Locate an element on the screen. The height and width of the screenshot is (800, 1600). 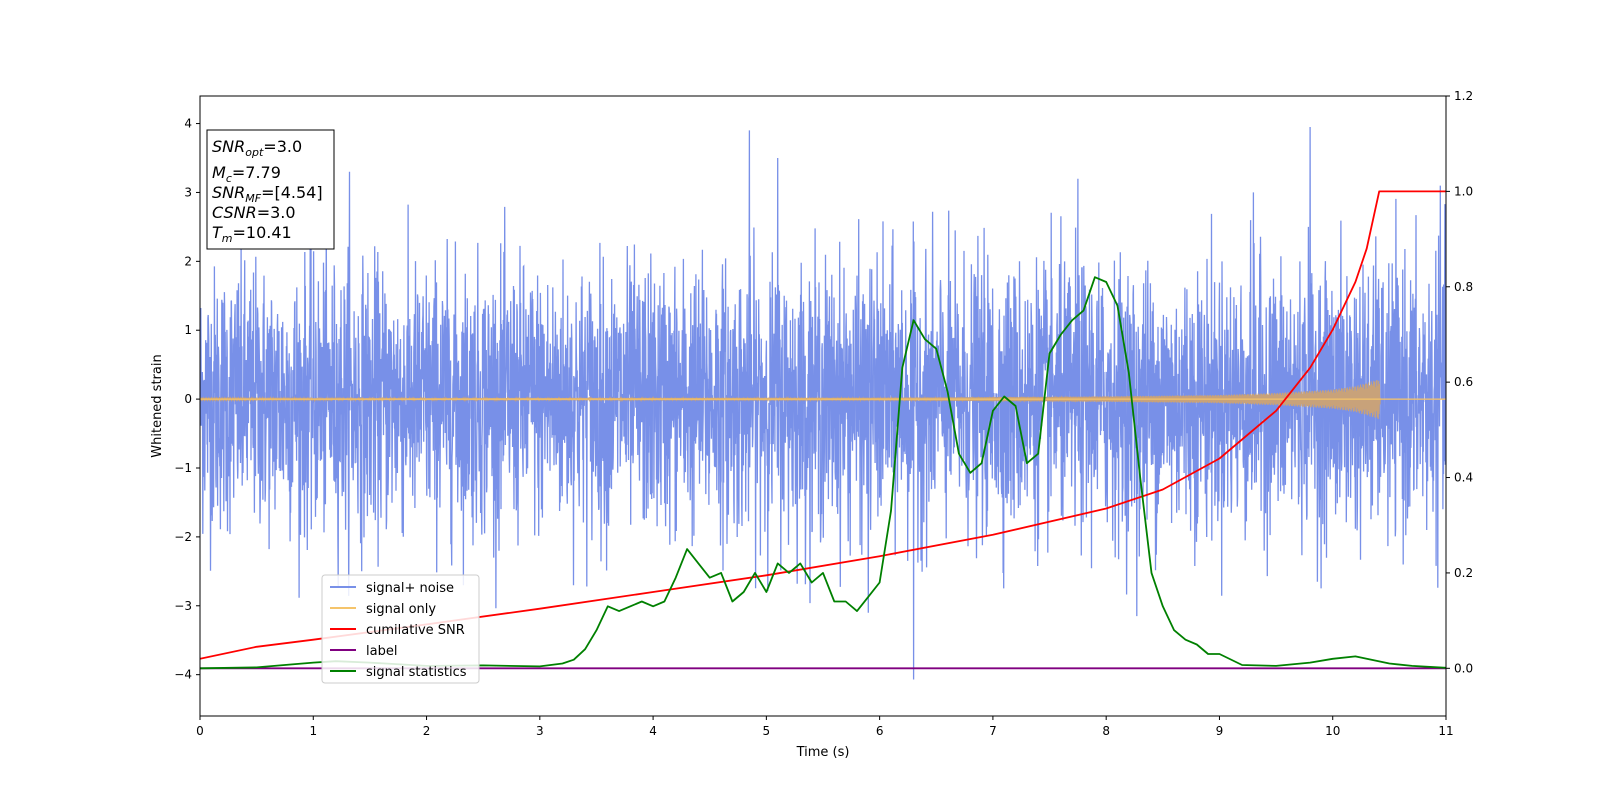
y-right-tick-label: 0.0 is located at coordinates (1463, 668).